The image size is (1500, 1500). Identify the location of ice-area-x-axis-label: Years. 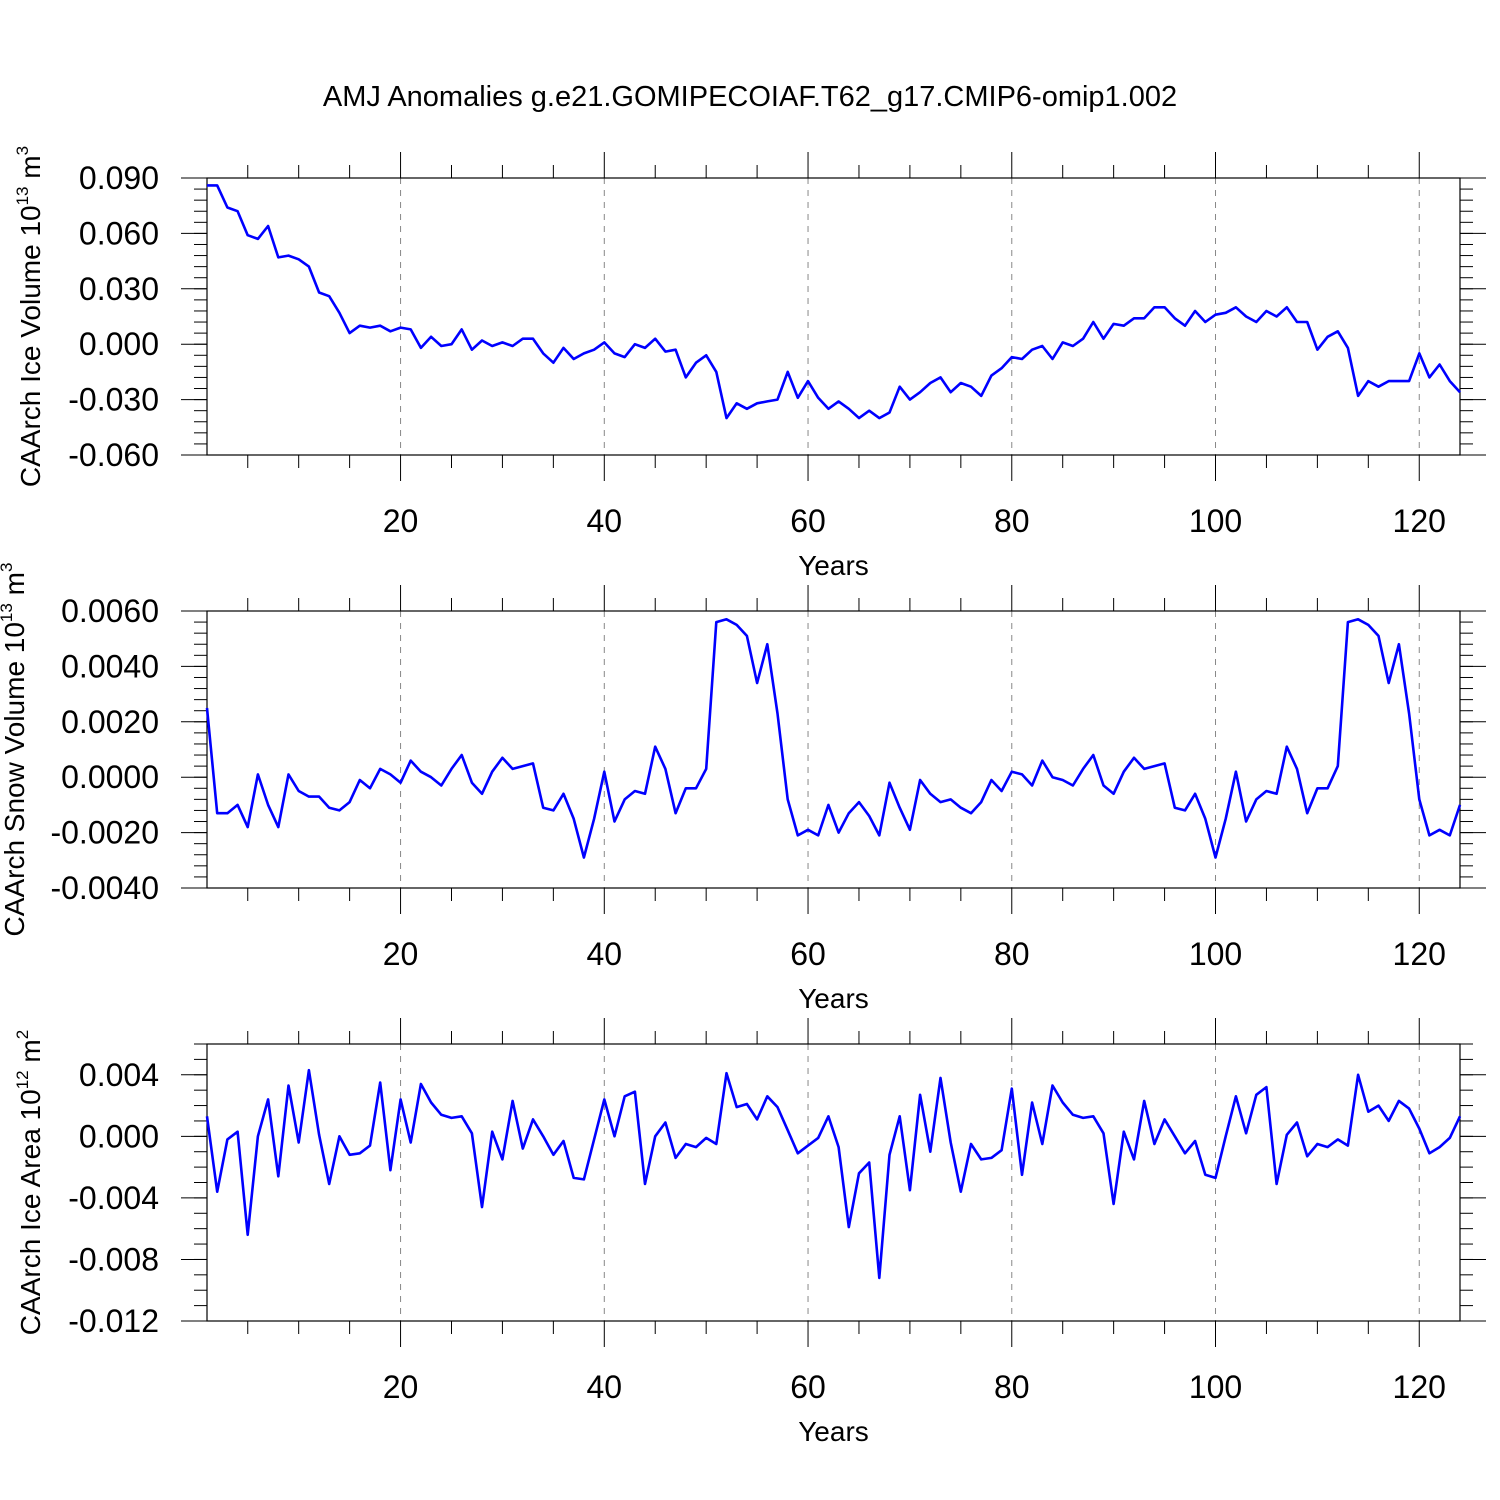
(833, 1431).